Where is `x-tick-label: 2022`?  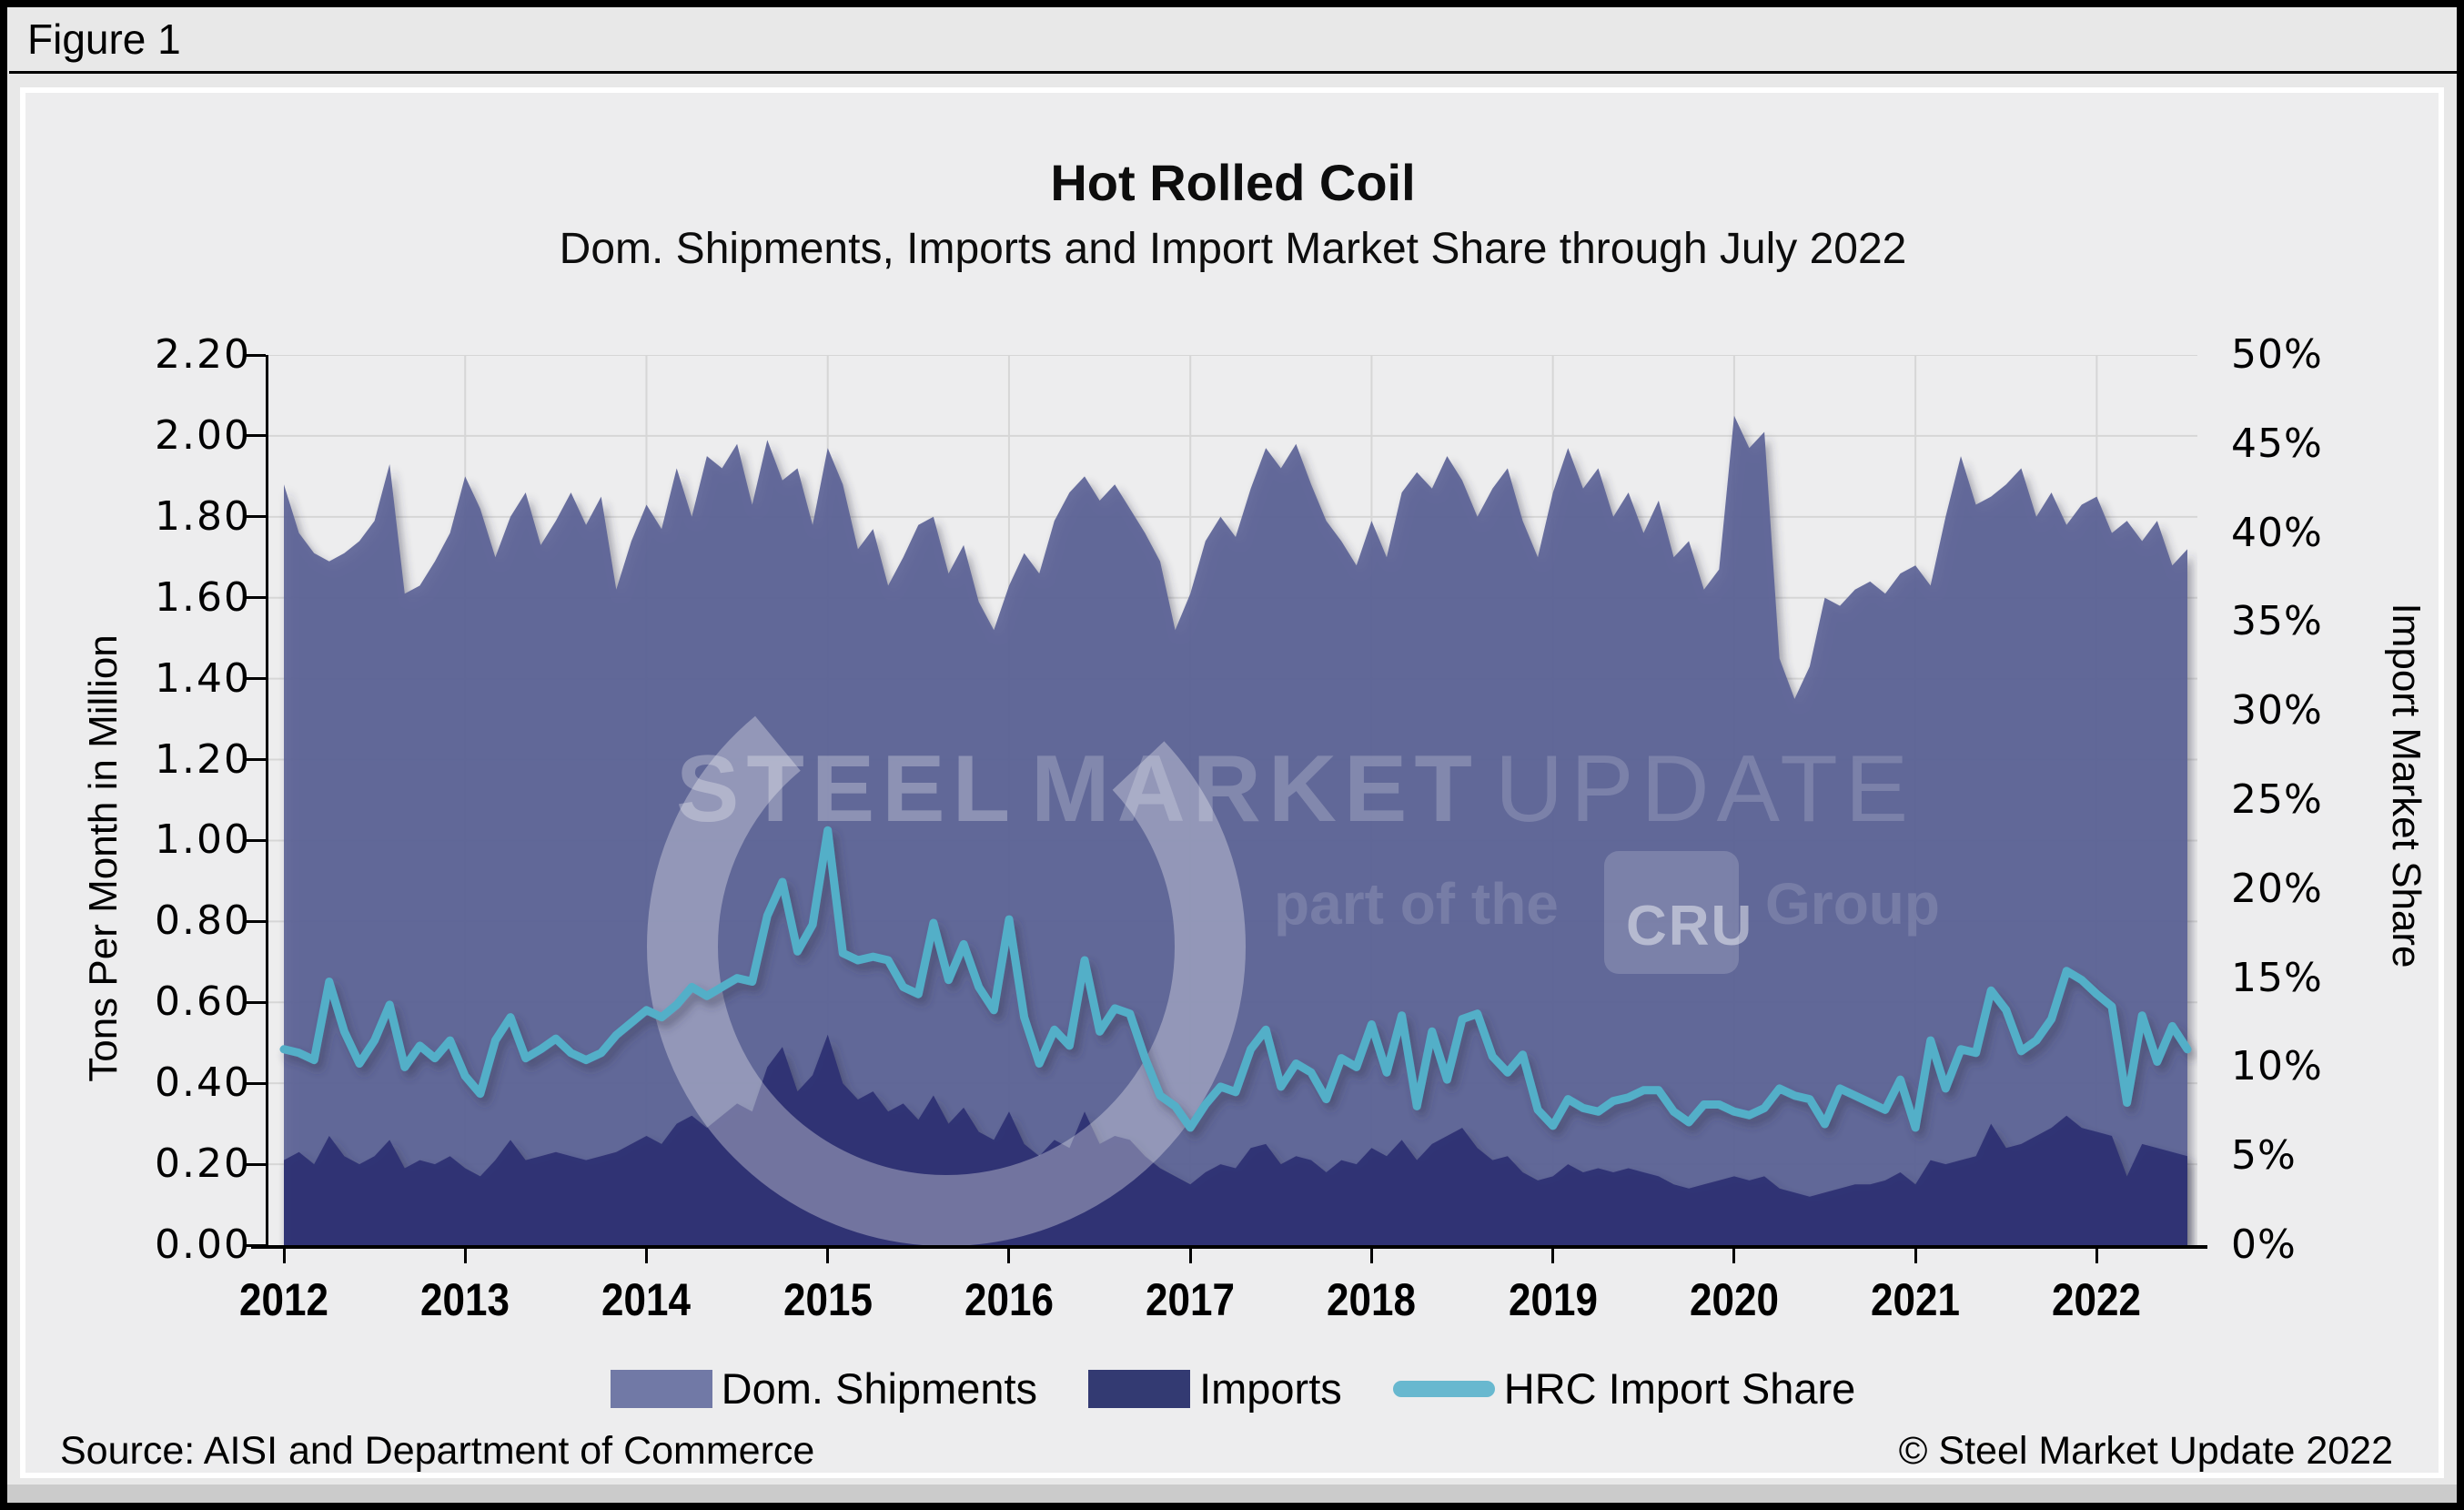
x-tick-label: 2022 is located at coordinates (2097, 1299).